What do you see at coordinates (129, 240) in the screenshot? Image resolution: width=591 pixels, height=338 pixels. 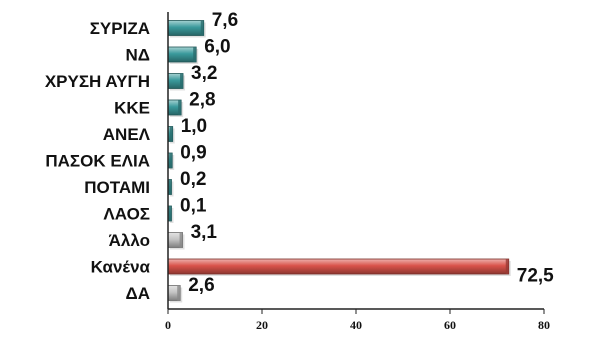 I see `category-label: Άλλο` at bounding box center [129, 240].